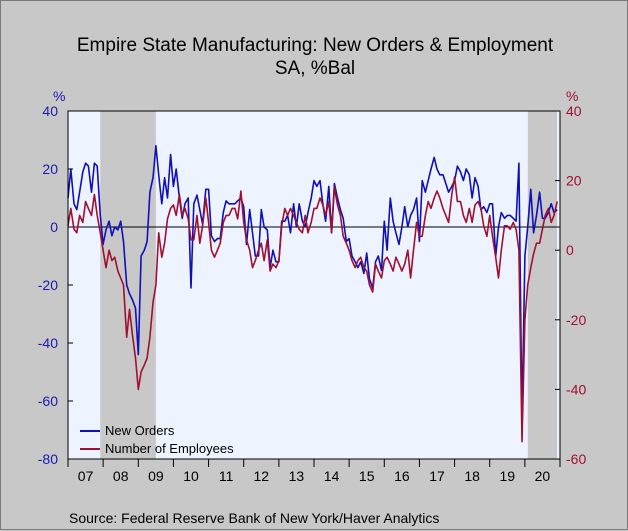 The height and width of the screenshot is (531, 628). I want to click on x-tick-label: 16, so click(402, 476).